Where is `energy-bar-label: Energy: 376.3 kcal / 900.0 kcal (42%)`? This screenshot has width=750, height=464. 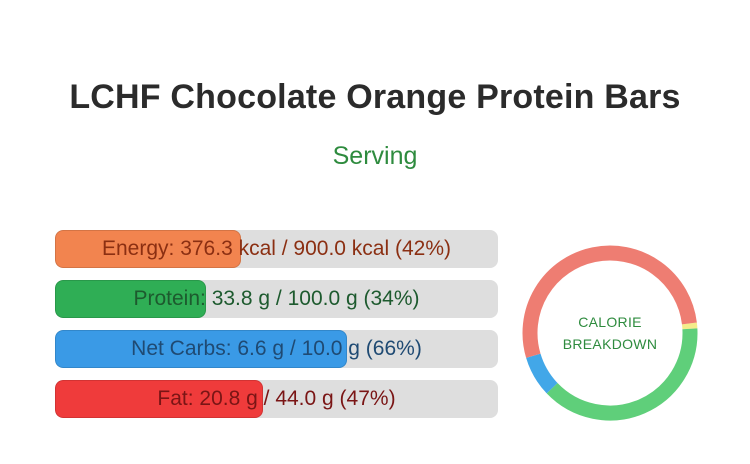 energy-bar-label: Energy: 376.3 kcal / 900.0 kcal (42%) is located at coordinates (276, 248).